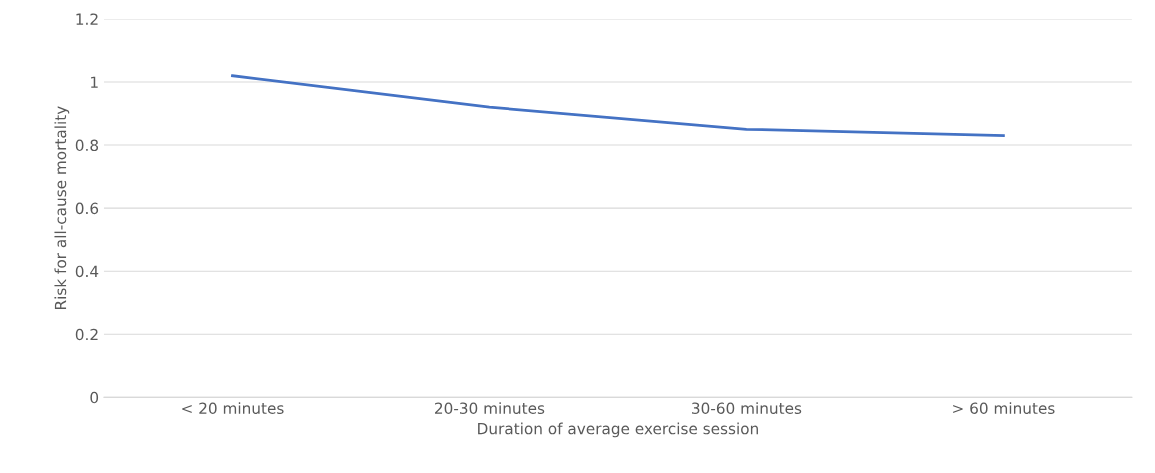  What do you see at coordinates (87, 145) in the screenshot?
I see `y-tick-label: 0.8` at bounding box center [87, 145].